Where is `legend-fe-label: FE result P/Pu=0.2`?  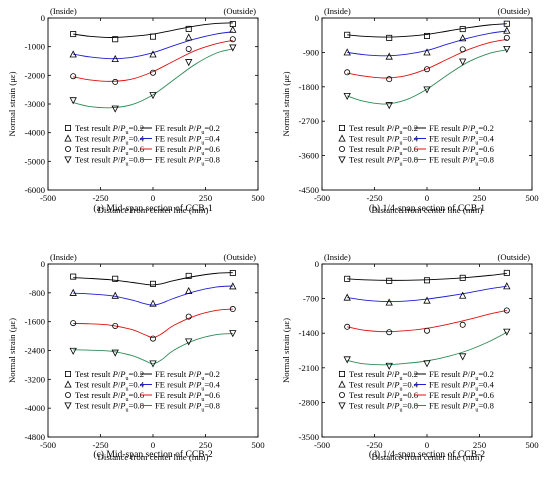 legend-fe-label: FE result P/Pu=0.2 is located at coordinates (461, 129).